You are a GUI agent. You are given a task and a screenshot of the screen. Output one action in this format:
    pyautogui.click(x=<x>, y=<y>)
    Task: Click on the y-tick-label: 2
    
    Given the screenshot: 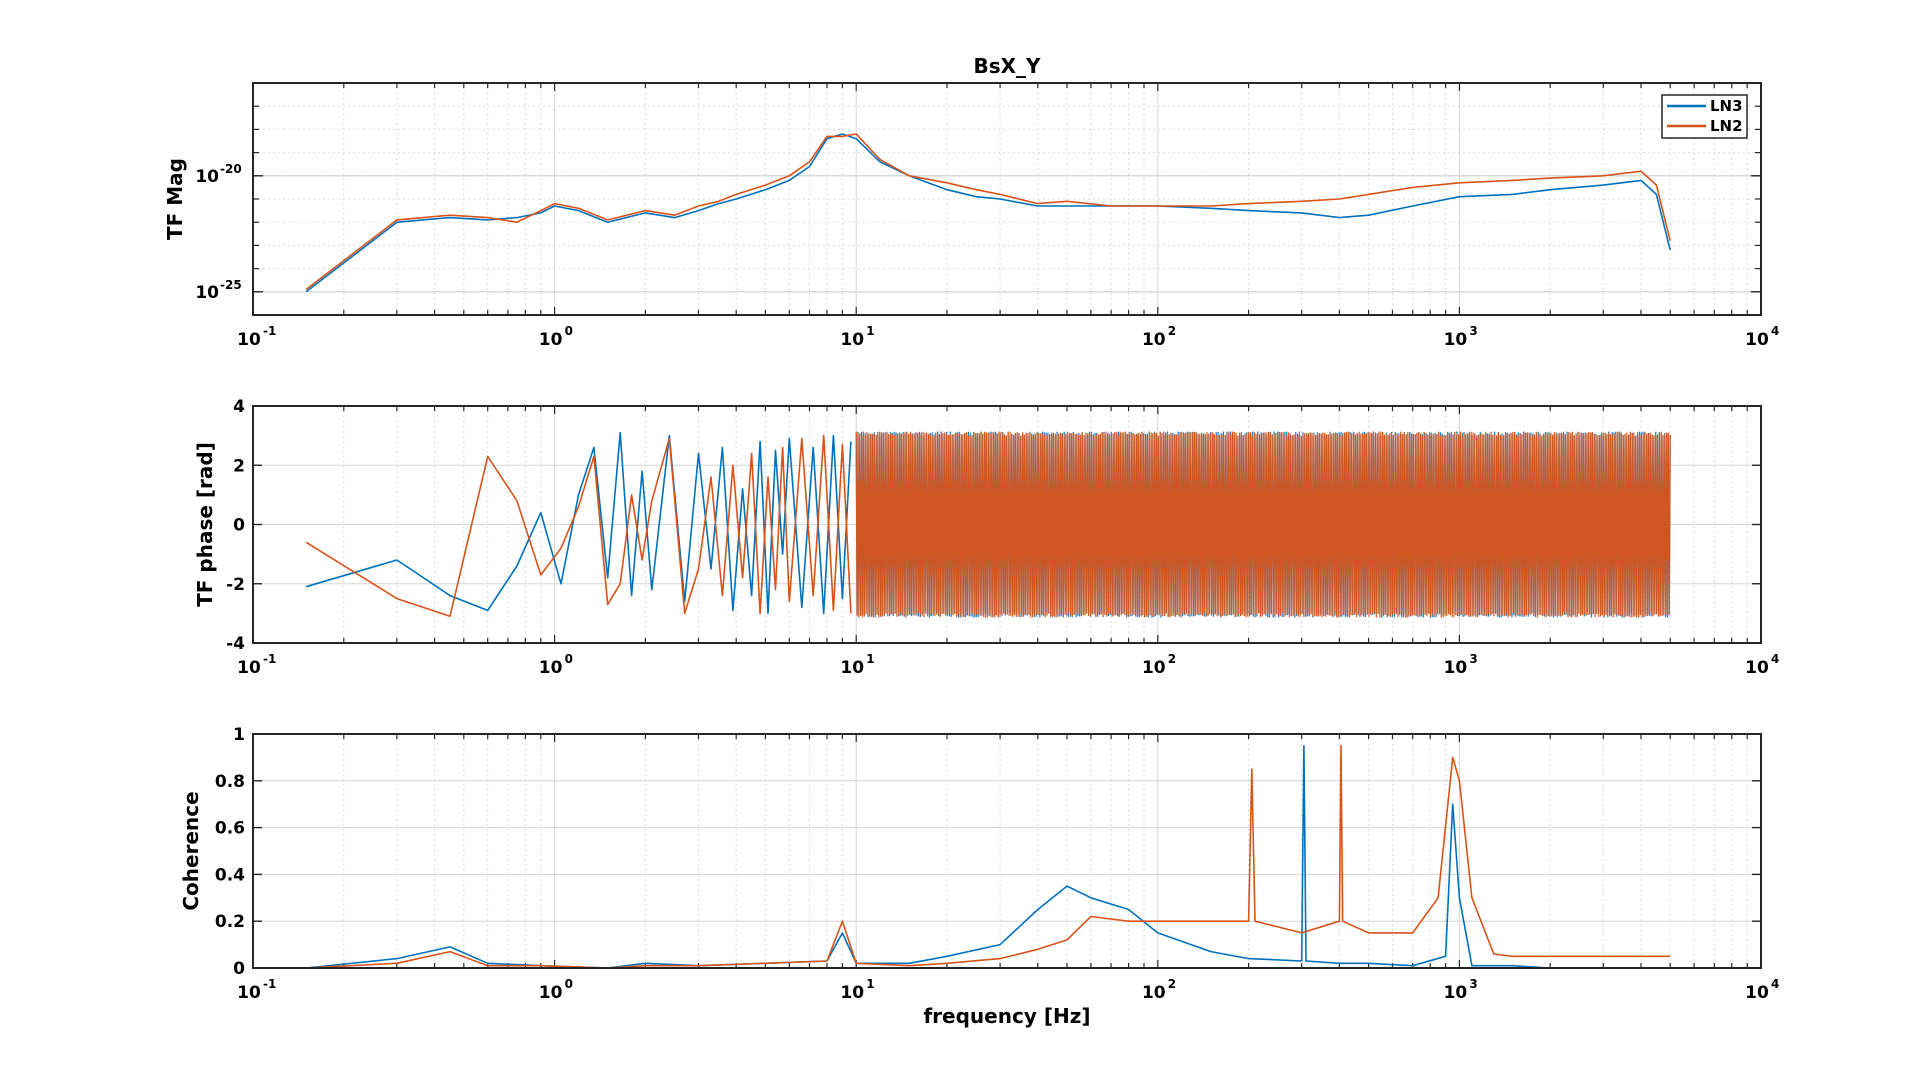 What is the action you would take?
    pyautogui.click(x=239, y=466)
    